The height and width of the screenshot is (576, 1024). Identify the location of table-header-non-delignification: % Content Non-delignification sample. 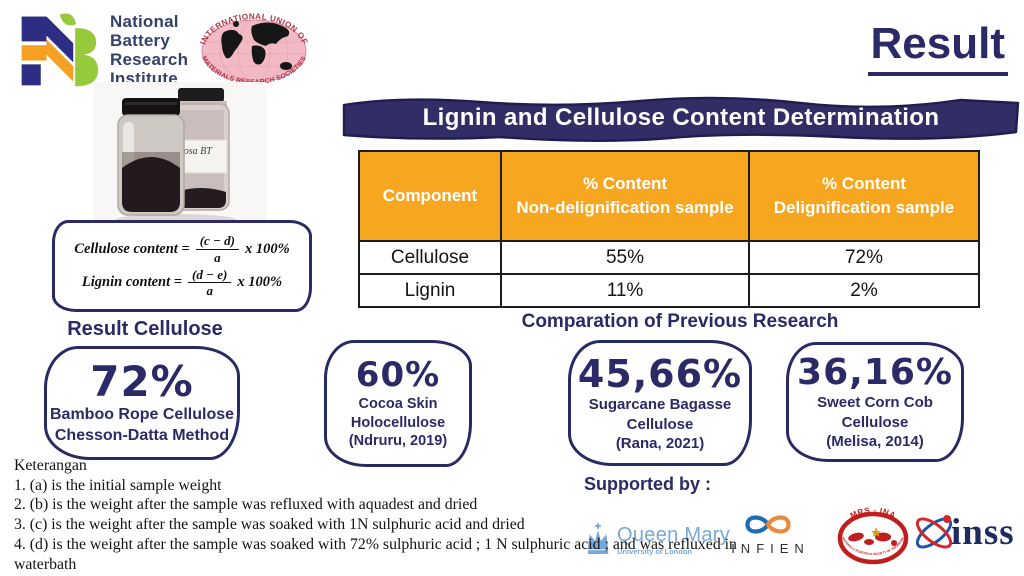
(625, 196).